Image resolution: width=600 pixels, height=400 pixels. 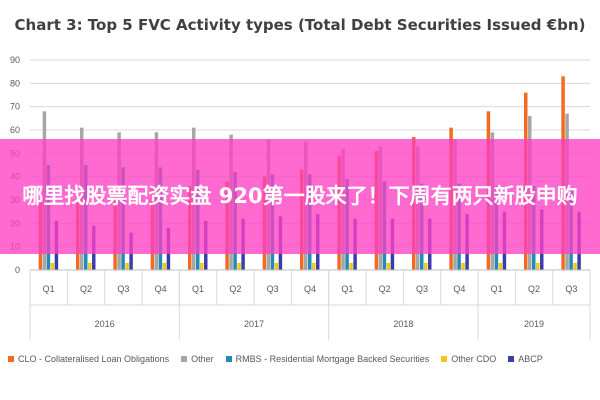 I want to click on legend-item: CLO - Collateralised Loan Obligations, so click(x=88, y=359).